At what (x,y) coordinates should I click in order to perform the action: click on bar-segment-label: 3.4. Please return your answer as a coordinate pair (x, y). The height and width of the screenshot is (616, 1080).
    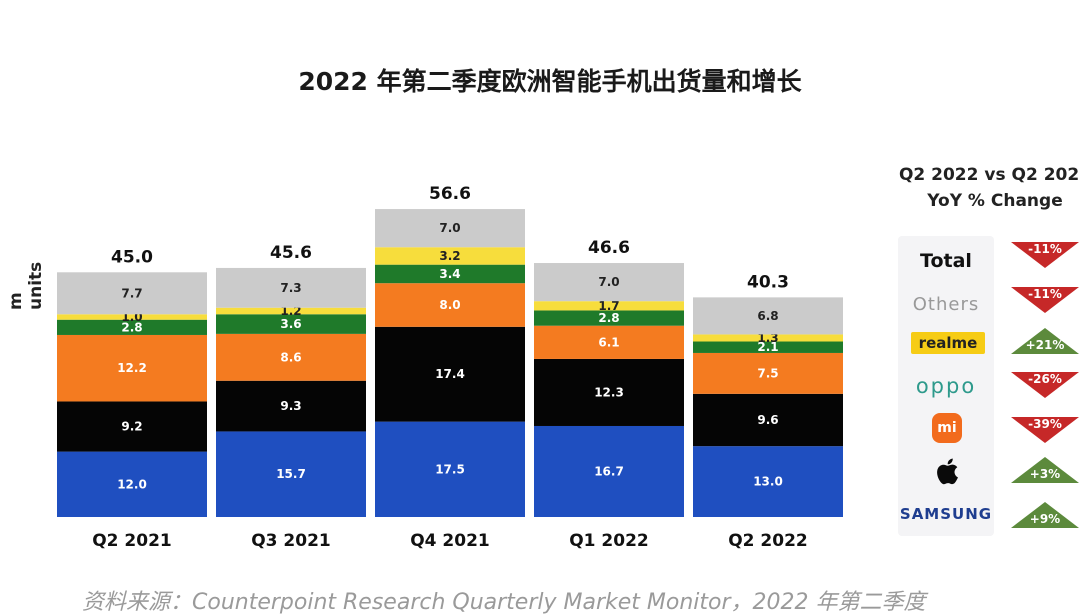
    Looking at the image, I should click on (449, 274).